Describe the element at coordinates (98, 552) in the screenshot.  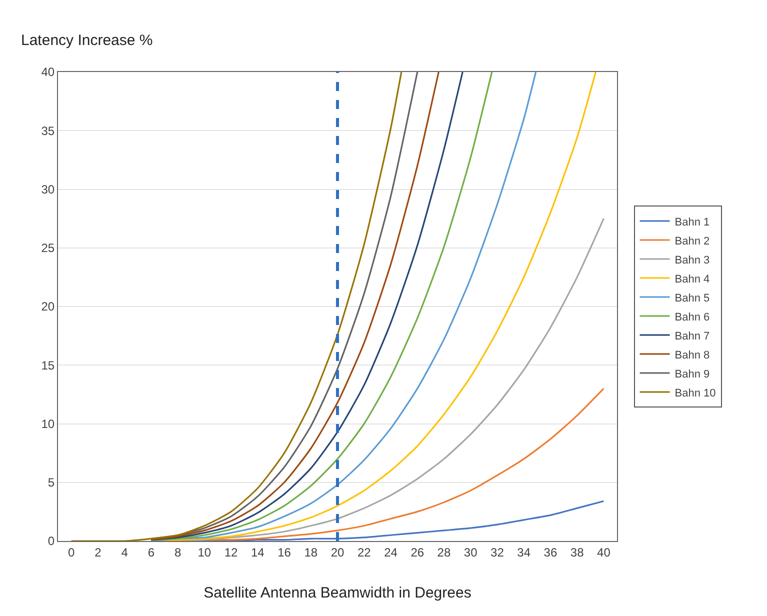
I see `x-tick-label: 2` at that location.